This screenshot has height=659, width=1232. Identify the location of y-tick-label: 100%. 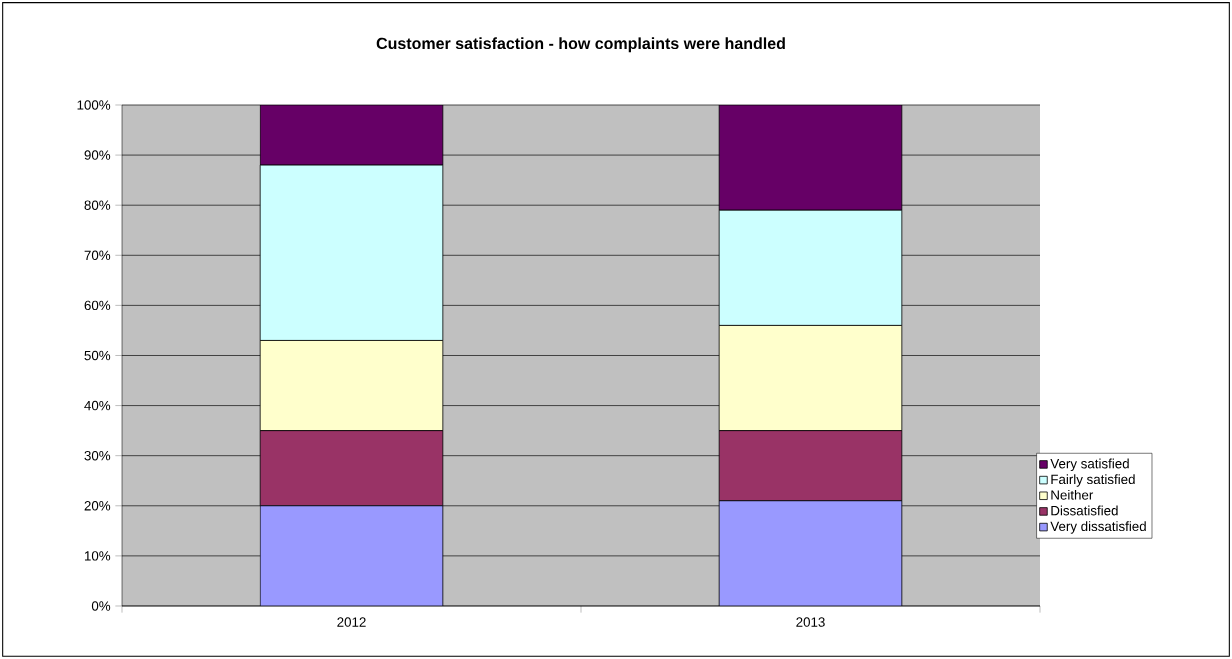
(94, 105).